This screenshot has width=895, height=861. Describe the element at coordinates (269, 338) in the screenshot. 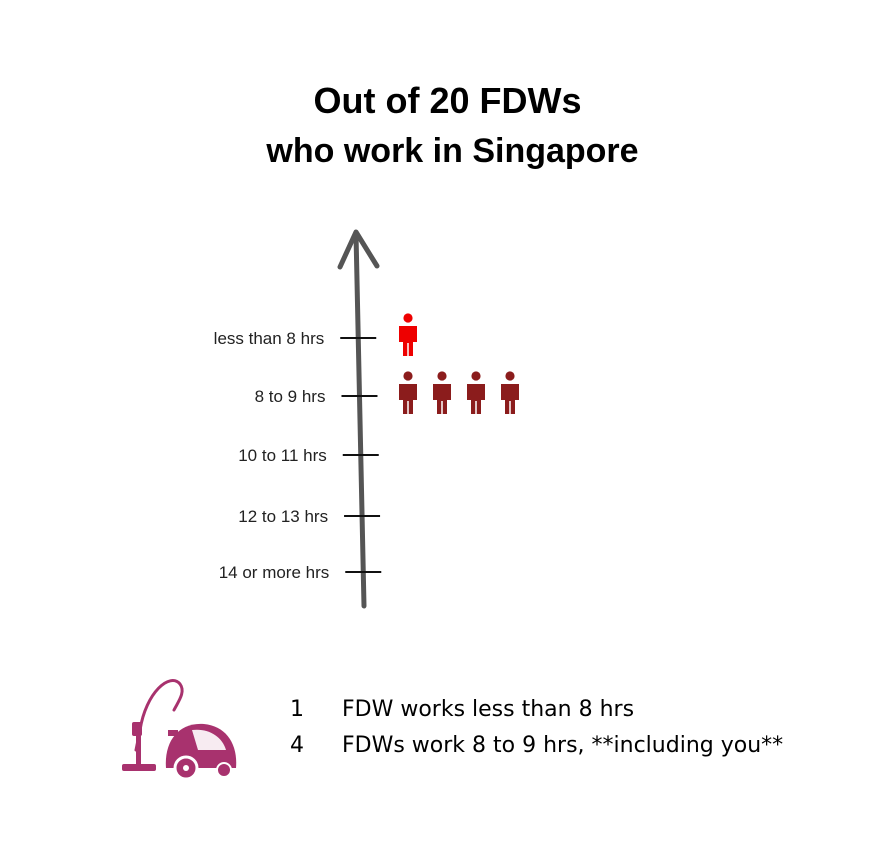

I see `tick-label: less than 8 hrs` at that location.